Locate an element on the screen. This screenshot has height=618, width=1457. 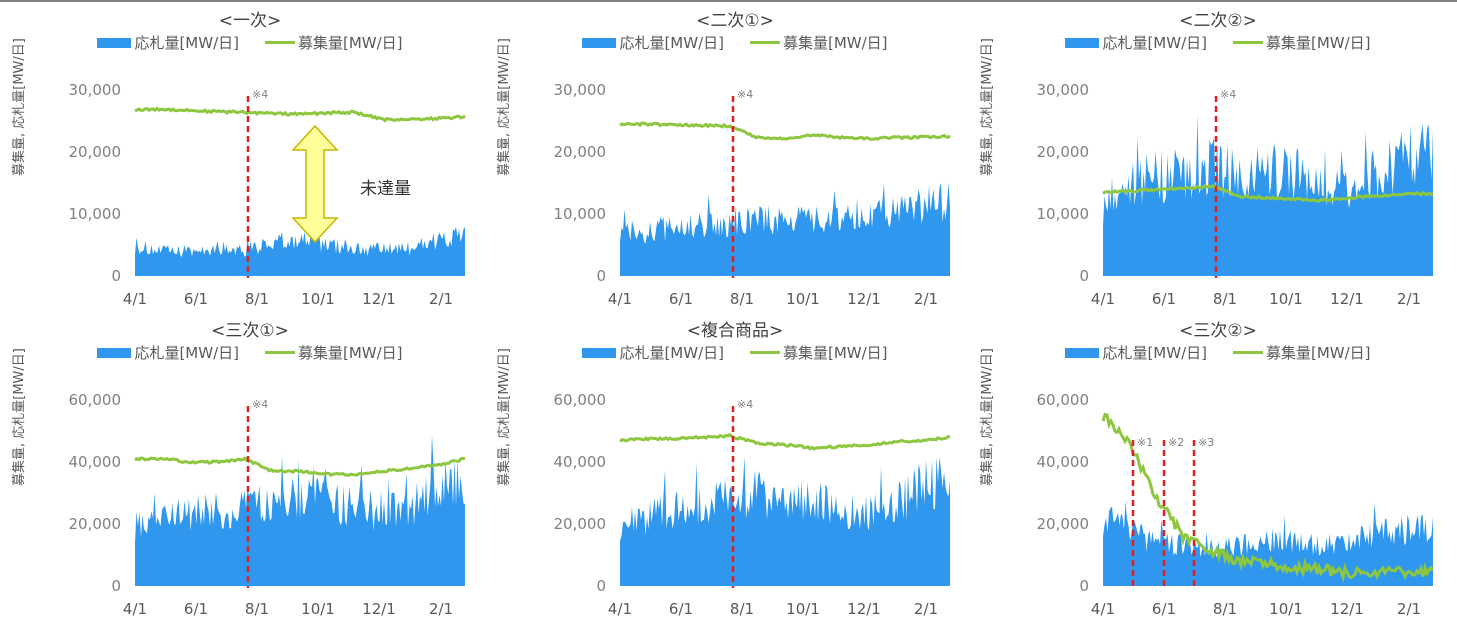
double-arrow-annotation is located at coordinates (315, 184).